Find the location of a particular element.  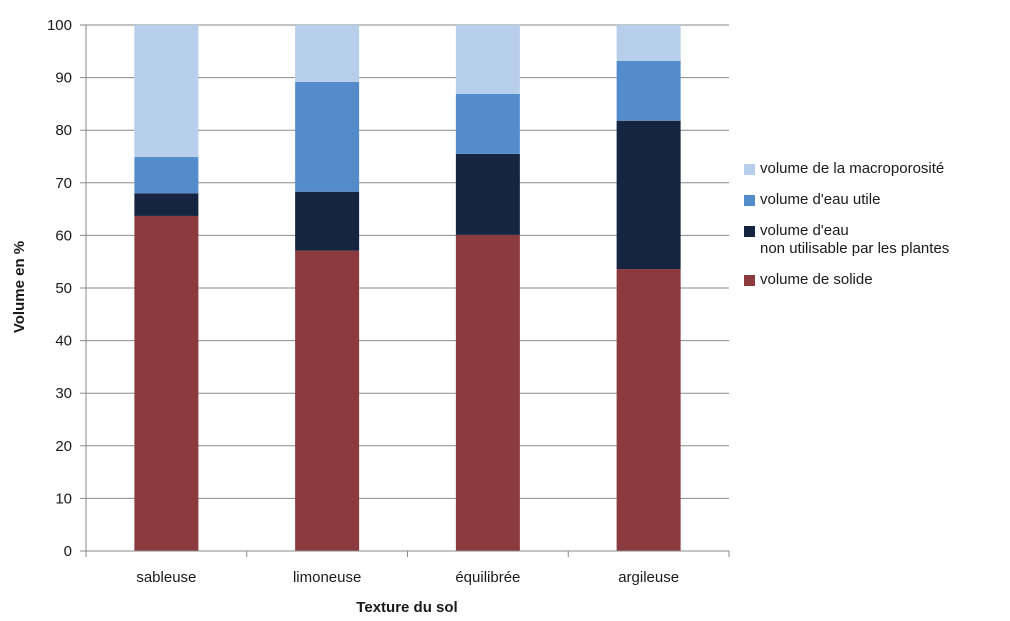

y-tick-label: 30 is located at coordinates (63, 393).